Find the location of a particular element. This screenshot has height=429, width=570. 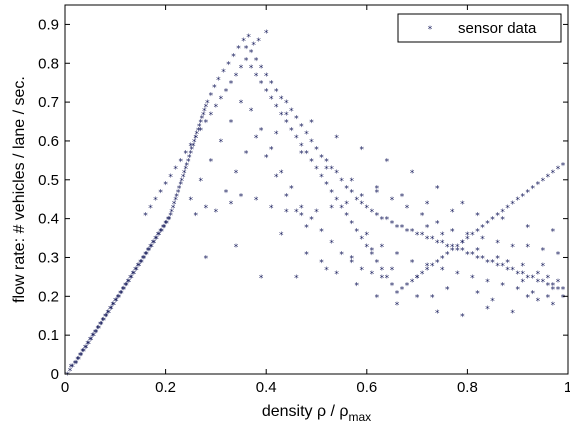

y-tick-label: 0 is located at coordinates (55, 374).